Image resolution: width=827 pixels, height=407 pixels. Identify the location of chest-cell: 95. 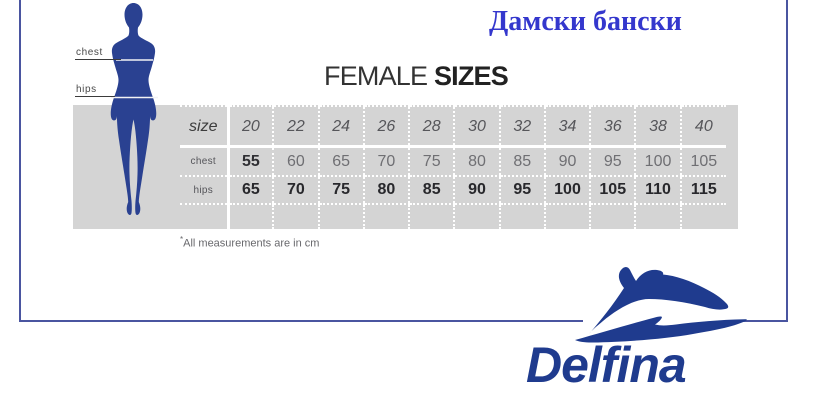
(612, 161).